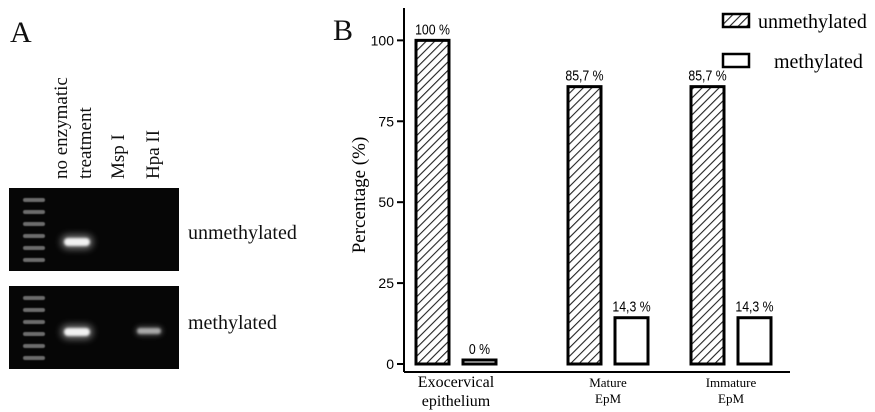 The width and height of the screenshot is (875, 412). Describe the element at coordinates (21, 32) in the screenshot. I see `panel-a-letter: A` at that location.